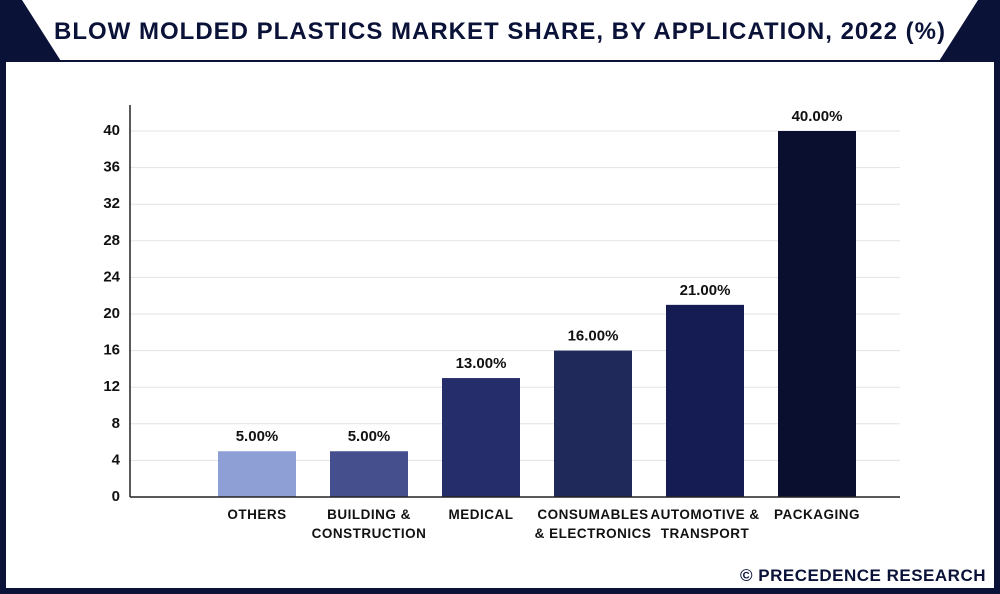 This screenshot has width=1000, height=594. I want to click on y-tick-label: 0, so click(116, 496).